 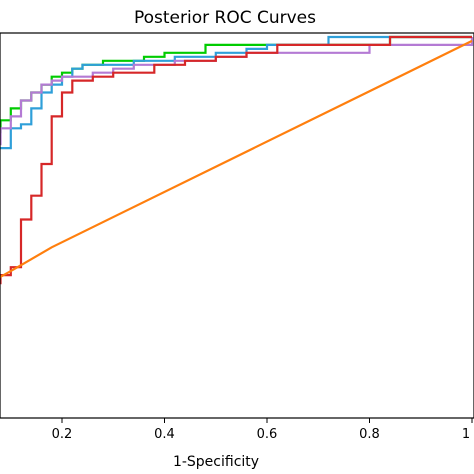 I want to click on x-tick-label: 0.6, so click(x=267, y=434).